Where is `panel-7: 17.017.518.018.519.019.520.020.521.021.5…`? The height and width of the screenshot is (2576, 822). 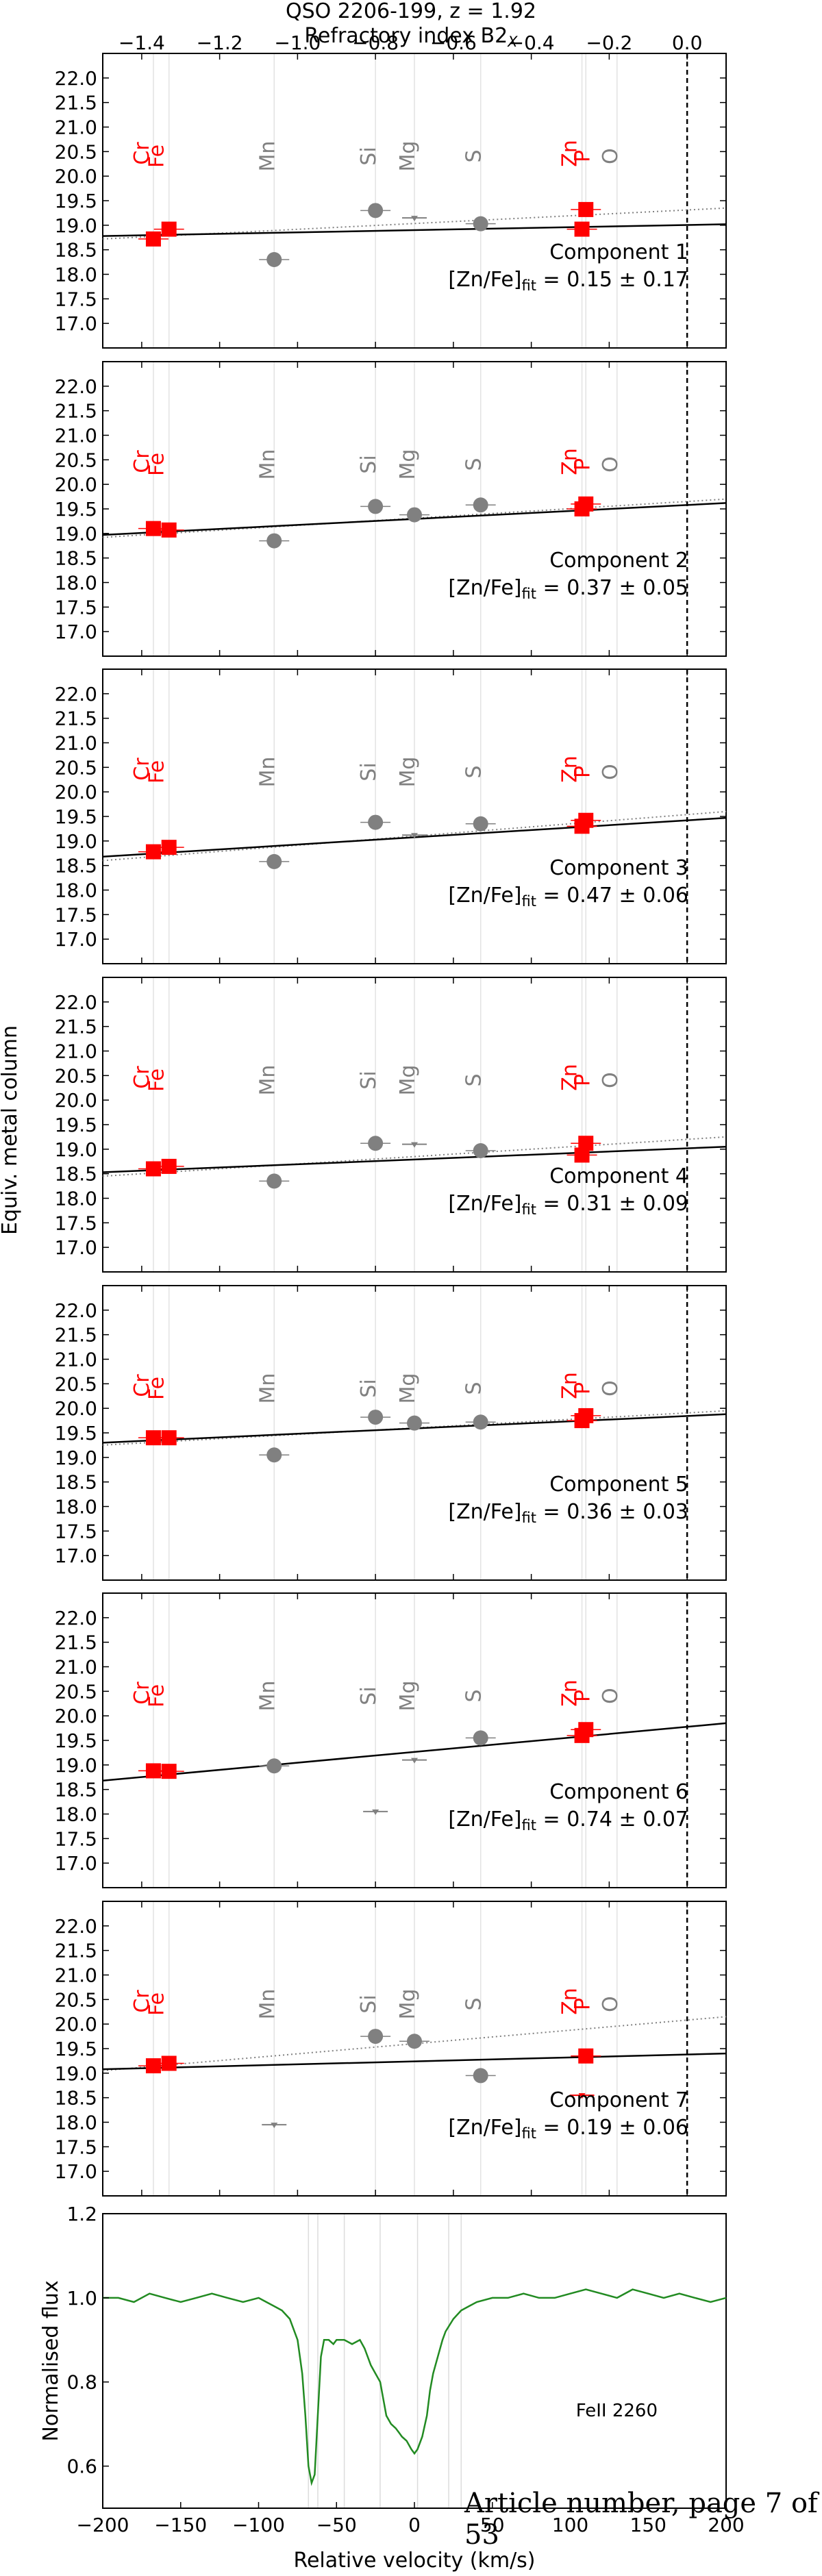 panel-7: 17.017.518.018.519.019.520.020.521.021.5… is located at coordinates (391, 2049).